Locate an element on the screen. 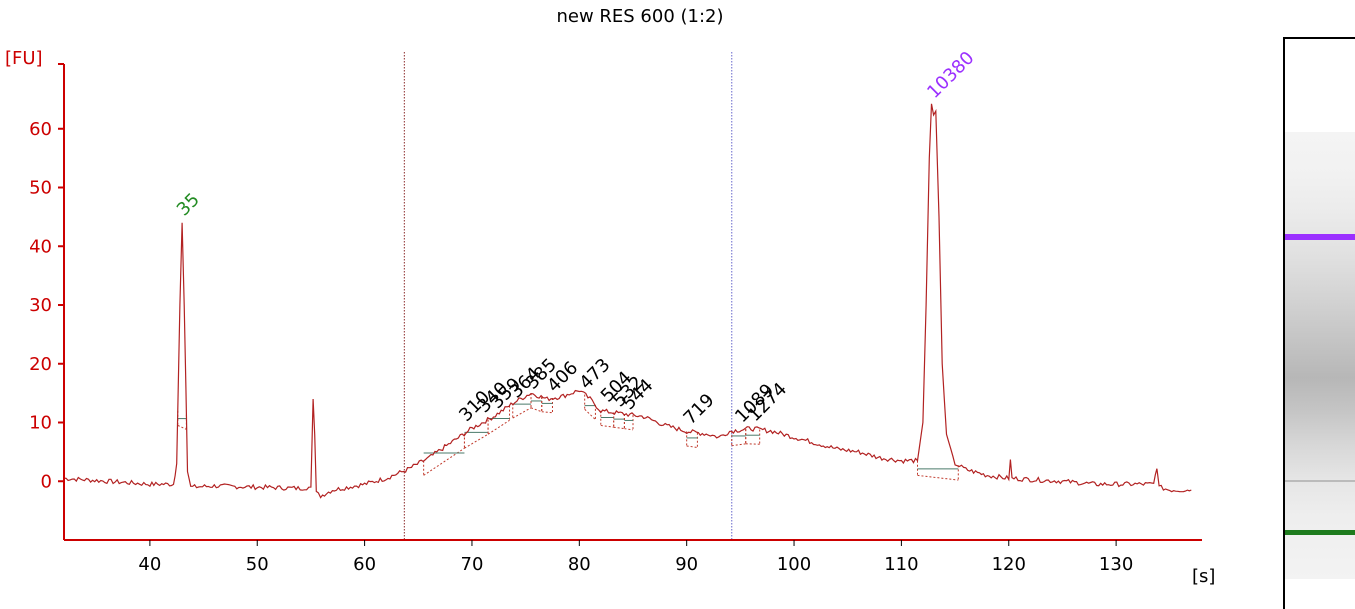  x-tick-label: 120 is located at coordinates (1009, 564).